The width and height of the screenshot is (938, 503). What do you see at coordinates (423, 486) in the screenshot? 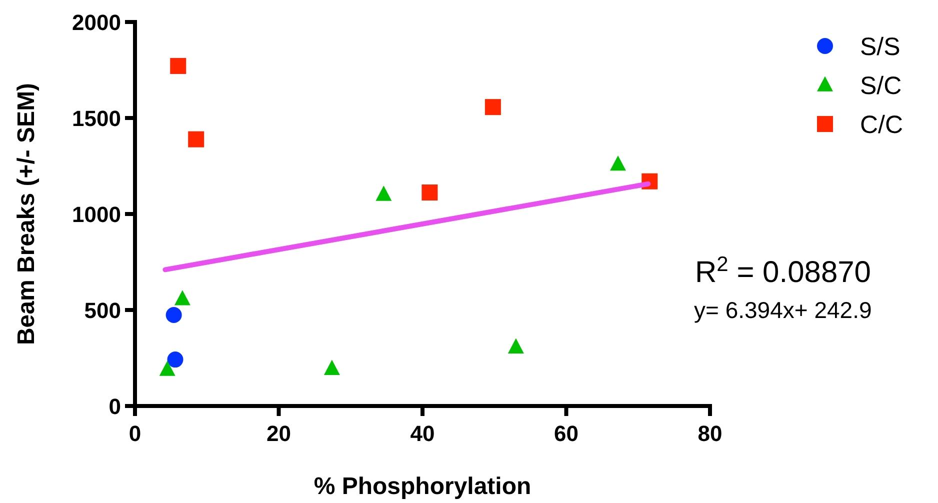
I see `x-axis-title: % Phosphorylation` at bounding box center [423, 486].